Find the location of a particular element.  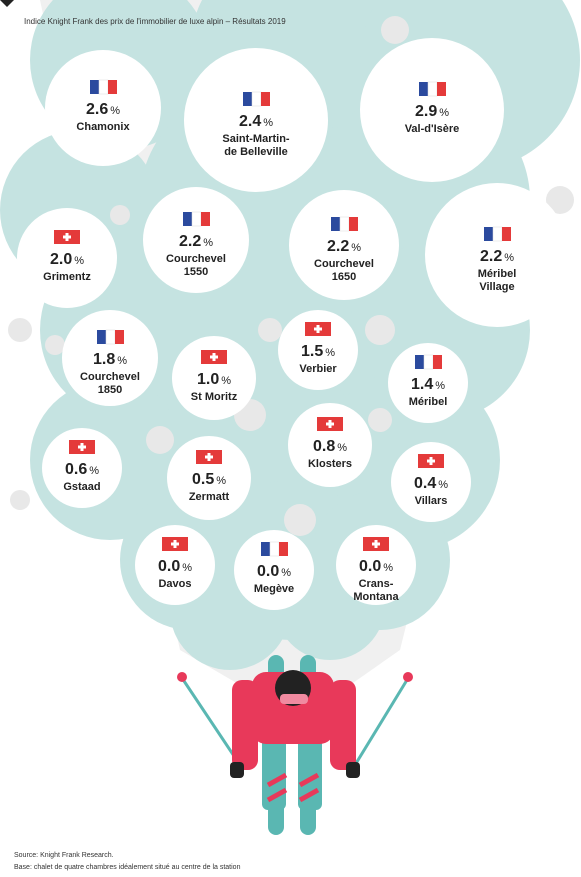

resort-name: Val-d'Isère is located at coordinates (432, 129).